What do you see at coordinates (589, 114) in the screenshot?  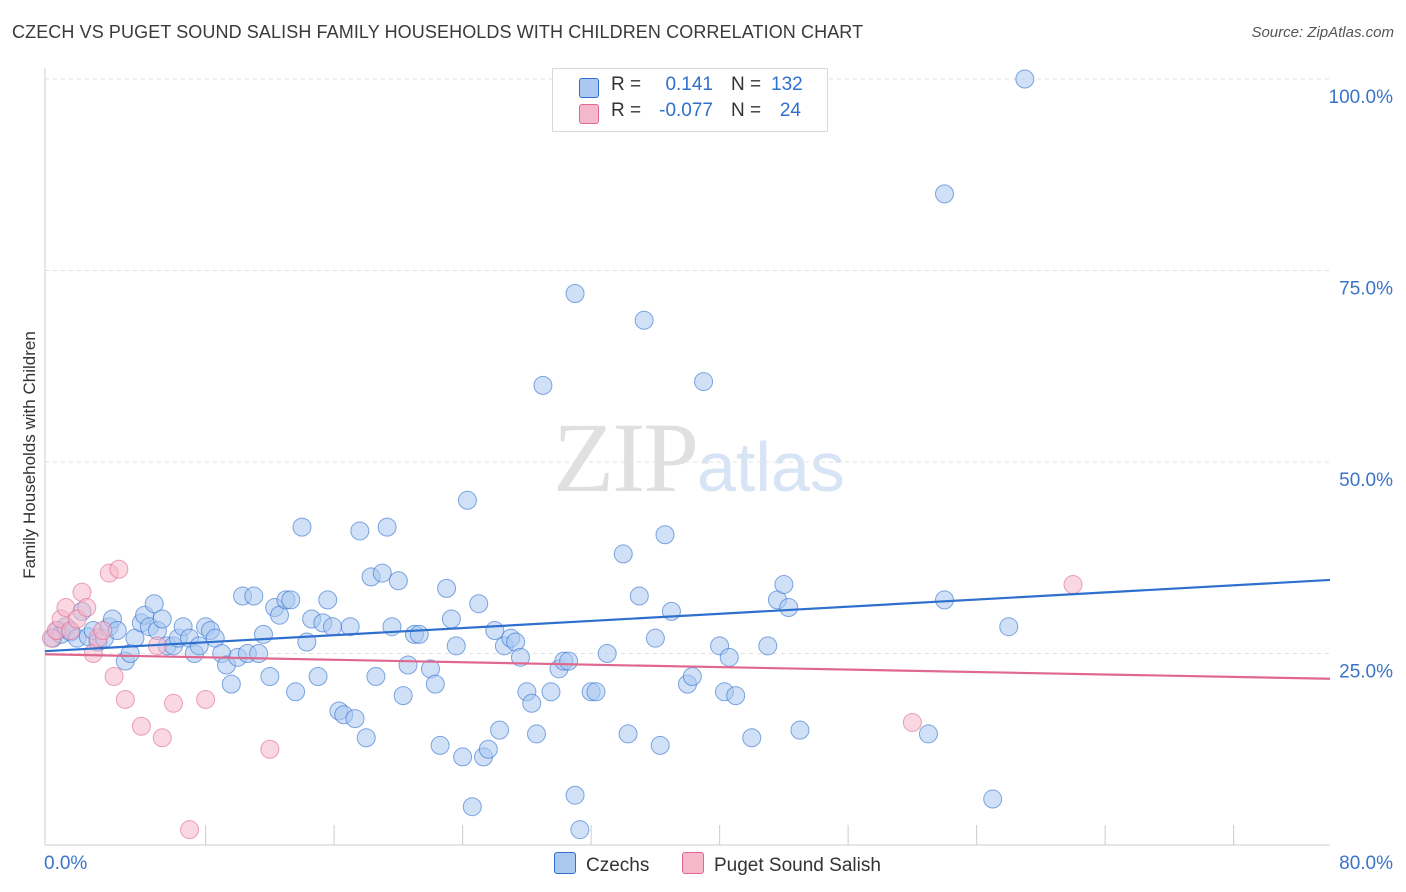 I see `salish-swatch` at bounding box center [589, 114].